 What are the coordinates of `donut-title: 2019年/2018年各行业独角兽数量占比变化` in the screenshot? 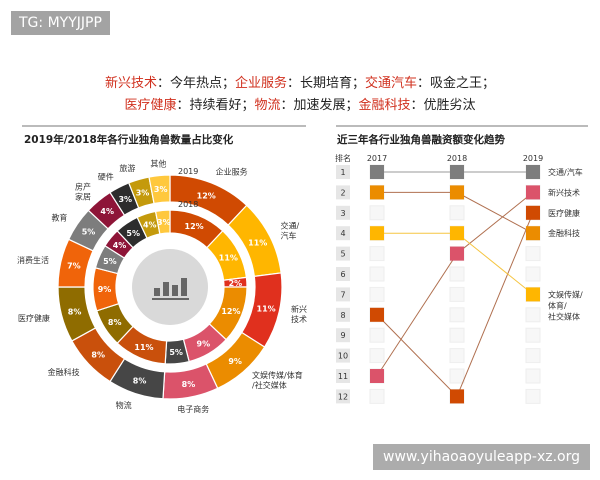 It's located at (129, 139).